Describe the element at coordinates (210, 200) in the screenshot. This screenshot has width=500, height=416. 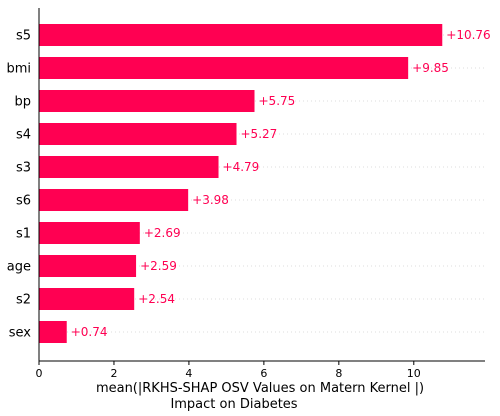
I see `value-label-s6: +3.98` at that location.